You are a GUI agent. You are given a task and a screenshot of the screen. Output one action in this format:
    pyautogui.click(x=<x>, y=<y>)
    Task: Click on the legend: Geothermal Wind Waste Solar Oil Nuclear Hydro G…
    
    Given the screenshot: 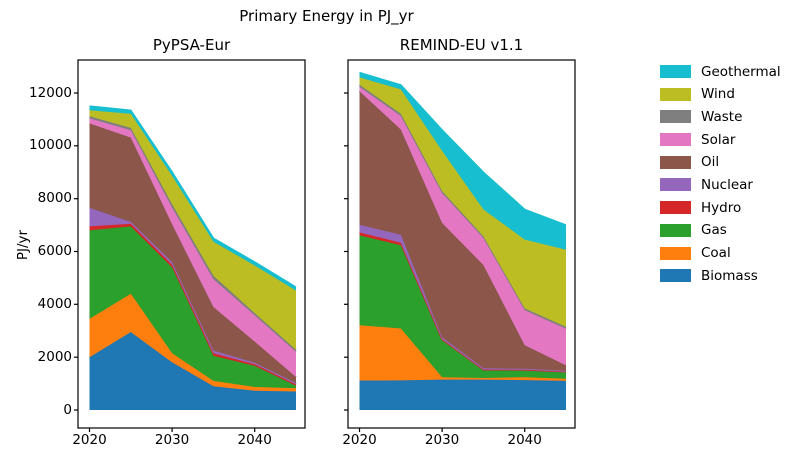 What is the action you would take?
    pyautogui.click(x=720, y=177)
    